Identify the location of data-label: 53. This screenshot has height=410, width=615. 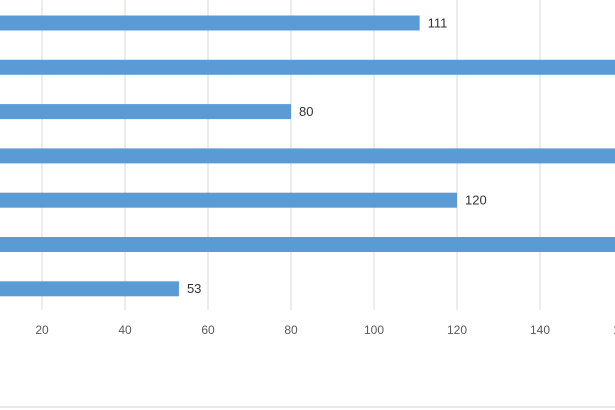
(194, 288).